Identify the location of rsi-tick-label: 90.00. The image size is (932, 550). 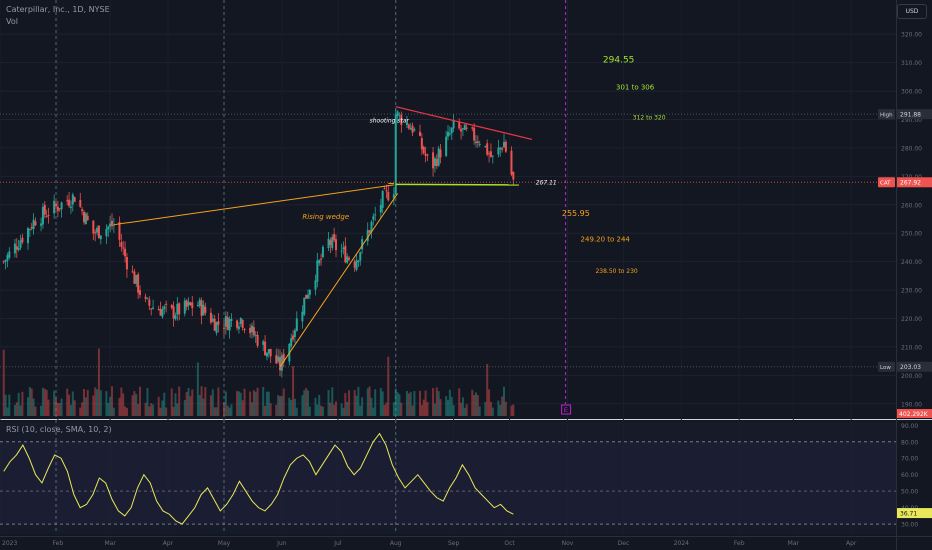
(909, 426).